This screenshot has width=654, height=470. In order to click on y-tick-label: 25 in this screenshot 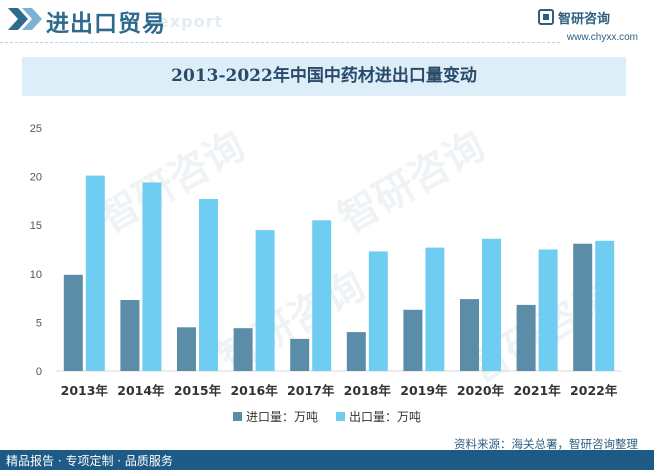, I will do `click(36, 129)`.